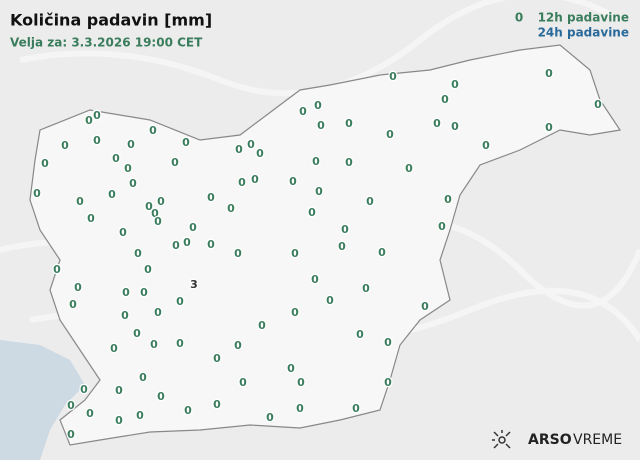 This screenshot has width=640, height=460. Describe the element at coordinates (583, 33) in the screenshot. I see `legend-label: 24h padavine` at that location.